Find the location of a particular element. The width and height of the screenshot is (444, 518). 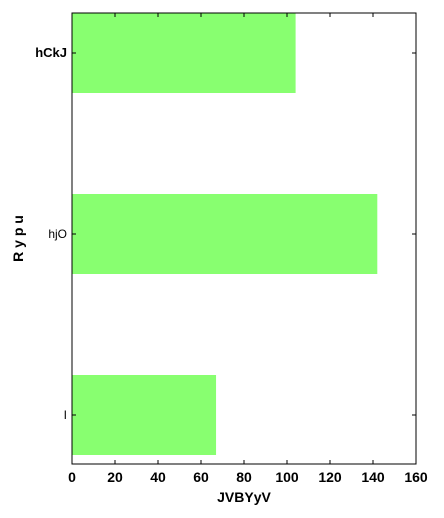

x-tick-label: 120 is located at coordinates (330, 477).